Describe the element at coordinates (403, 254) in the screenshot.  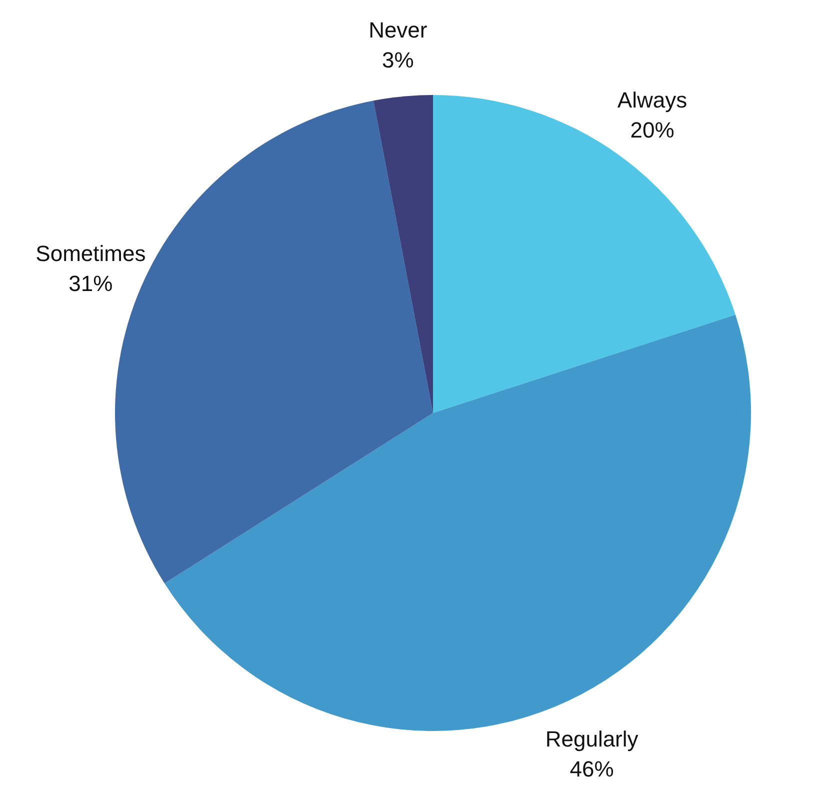
I see `pie-slice` at that location.